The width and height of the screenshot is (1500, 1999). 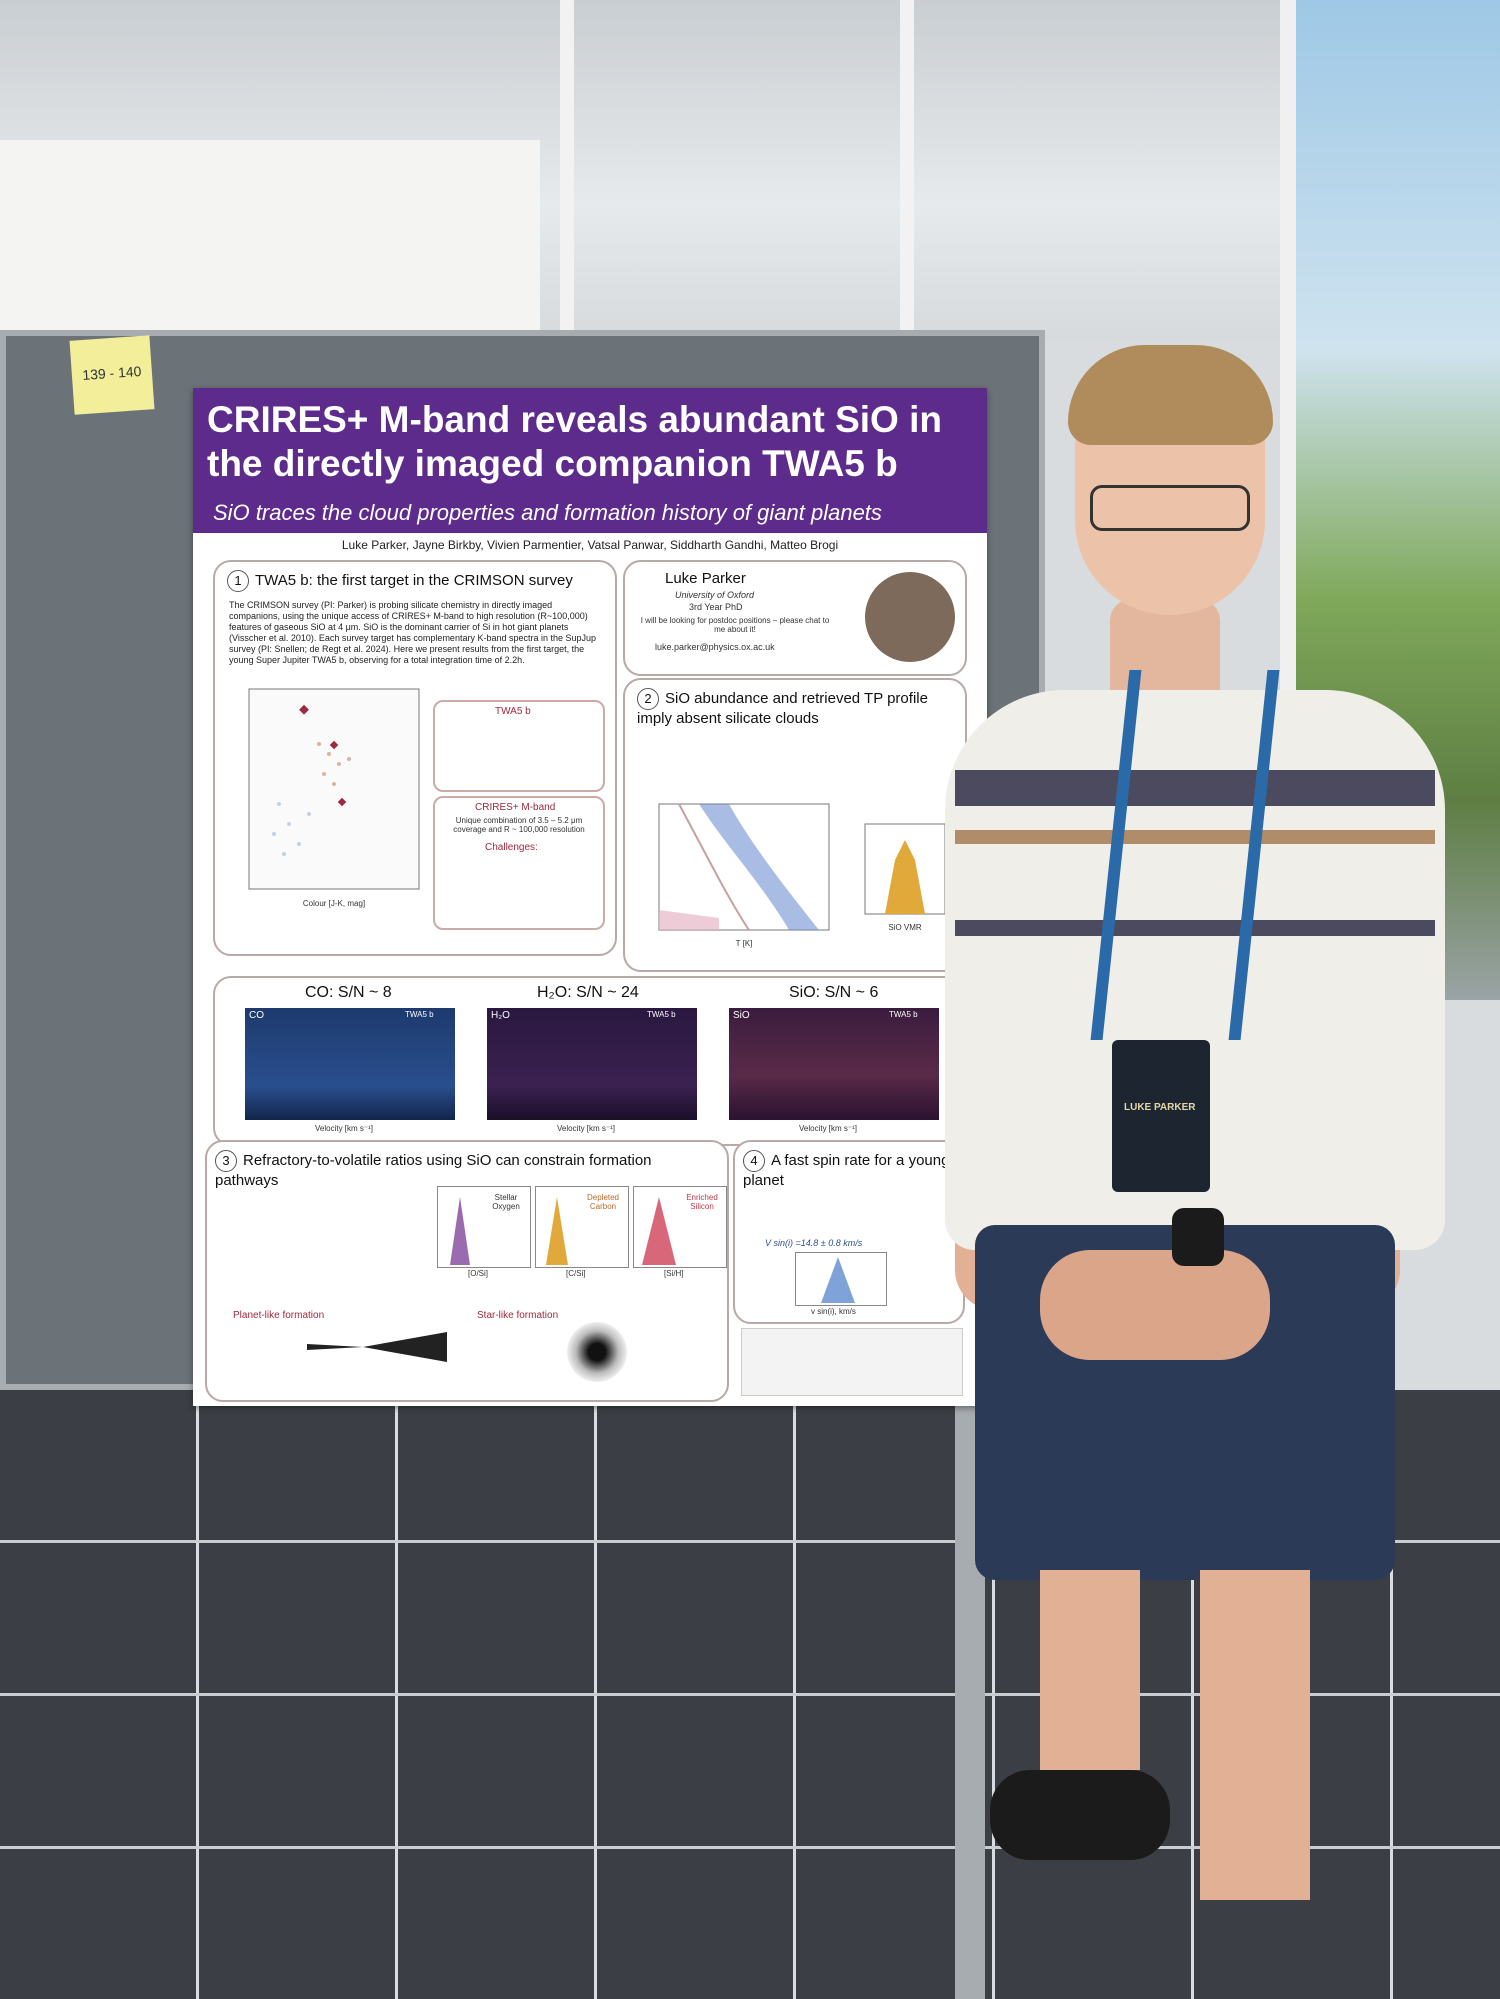 I want to click on vsini-hist-shape, so click(x=838, y=1280).